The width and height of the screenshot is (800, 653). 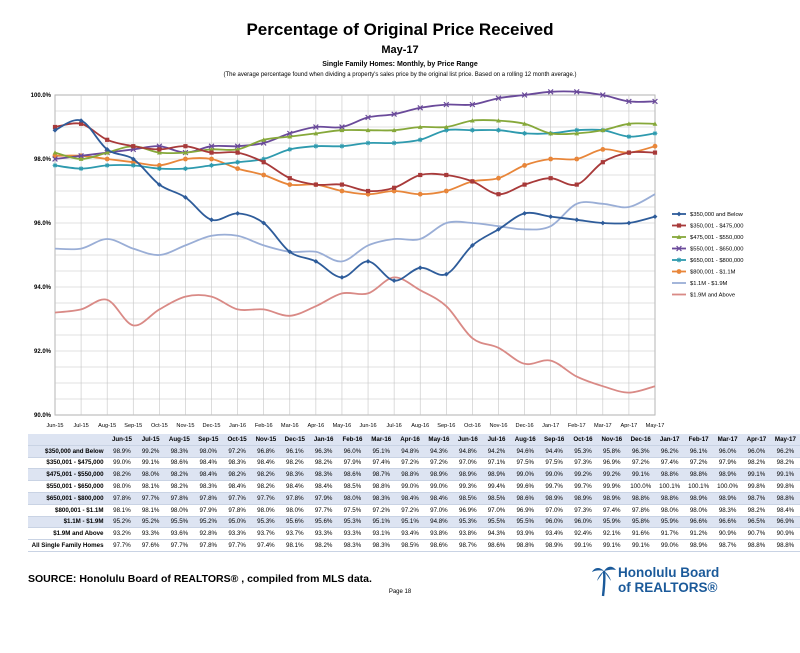 What do you see at coordinates (756, 440) in the screenshot?
I see `table-column-header: Apr-17` at bounding box center [756, 440].